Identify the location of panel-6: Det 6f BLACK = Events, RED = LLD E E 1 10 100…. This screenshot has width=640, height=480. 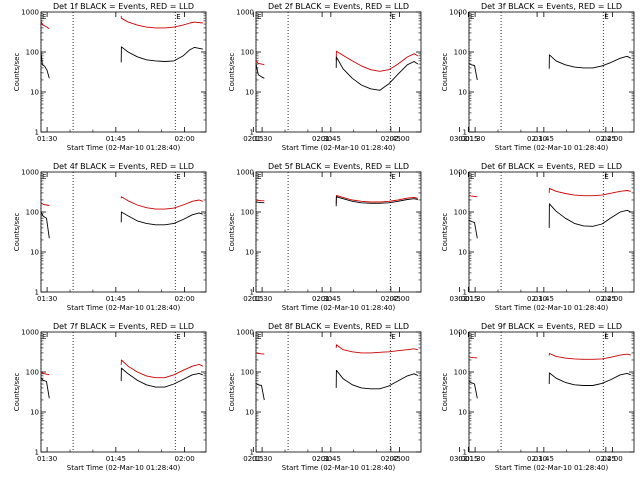
(538, 237).